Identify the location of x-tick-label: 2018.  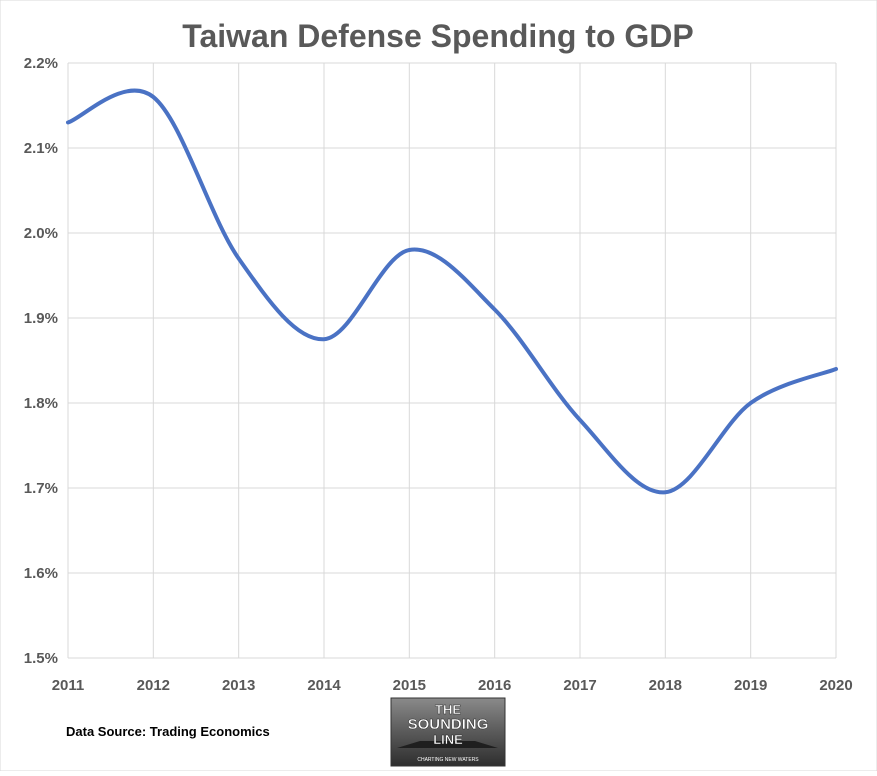
(665, 685).